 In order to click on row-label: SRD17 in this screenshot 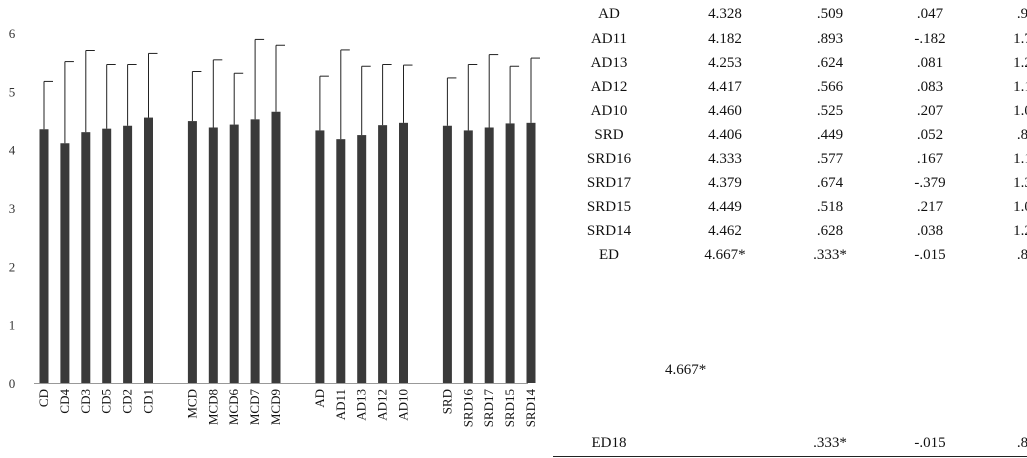, I will do `click(609, 183)`.